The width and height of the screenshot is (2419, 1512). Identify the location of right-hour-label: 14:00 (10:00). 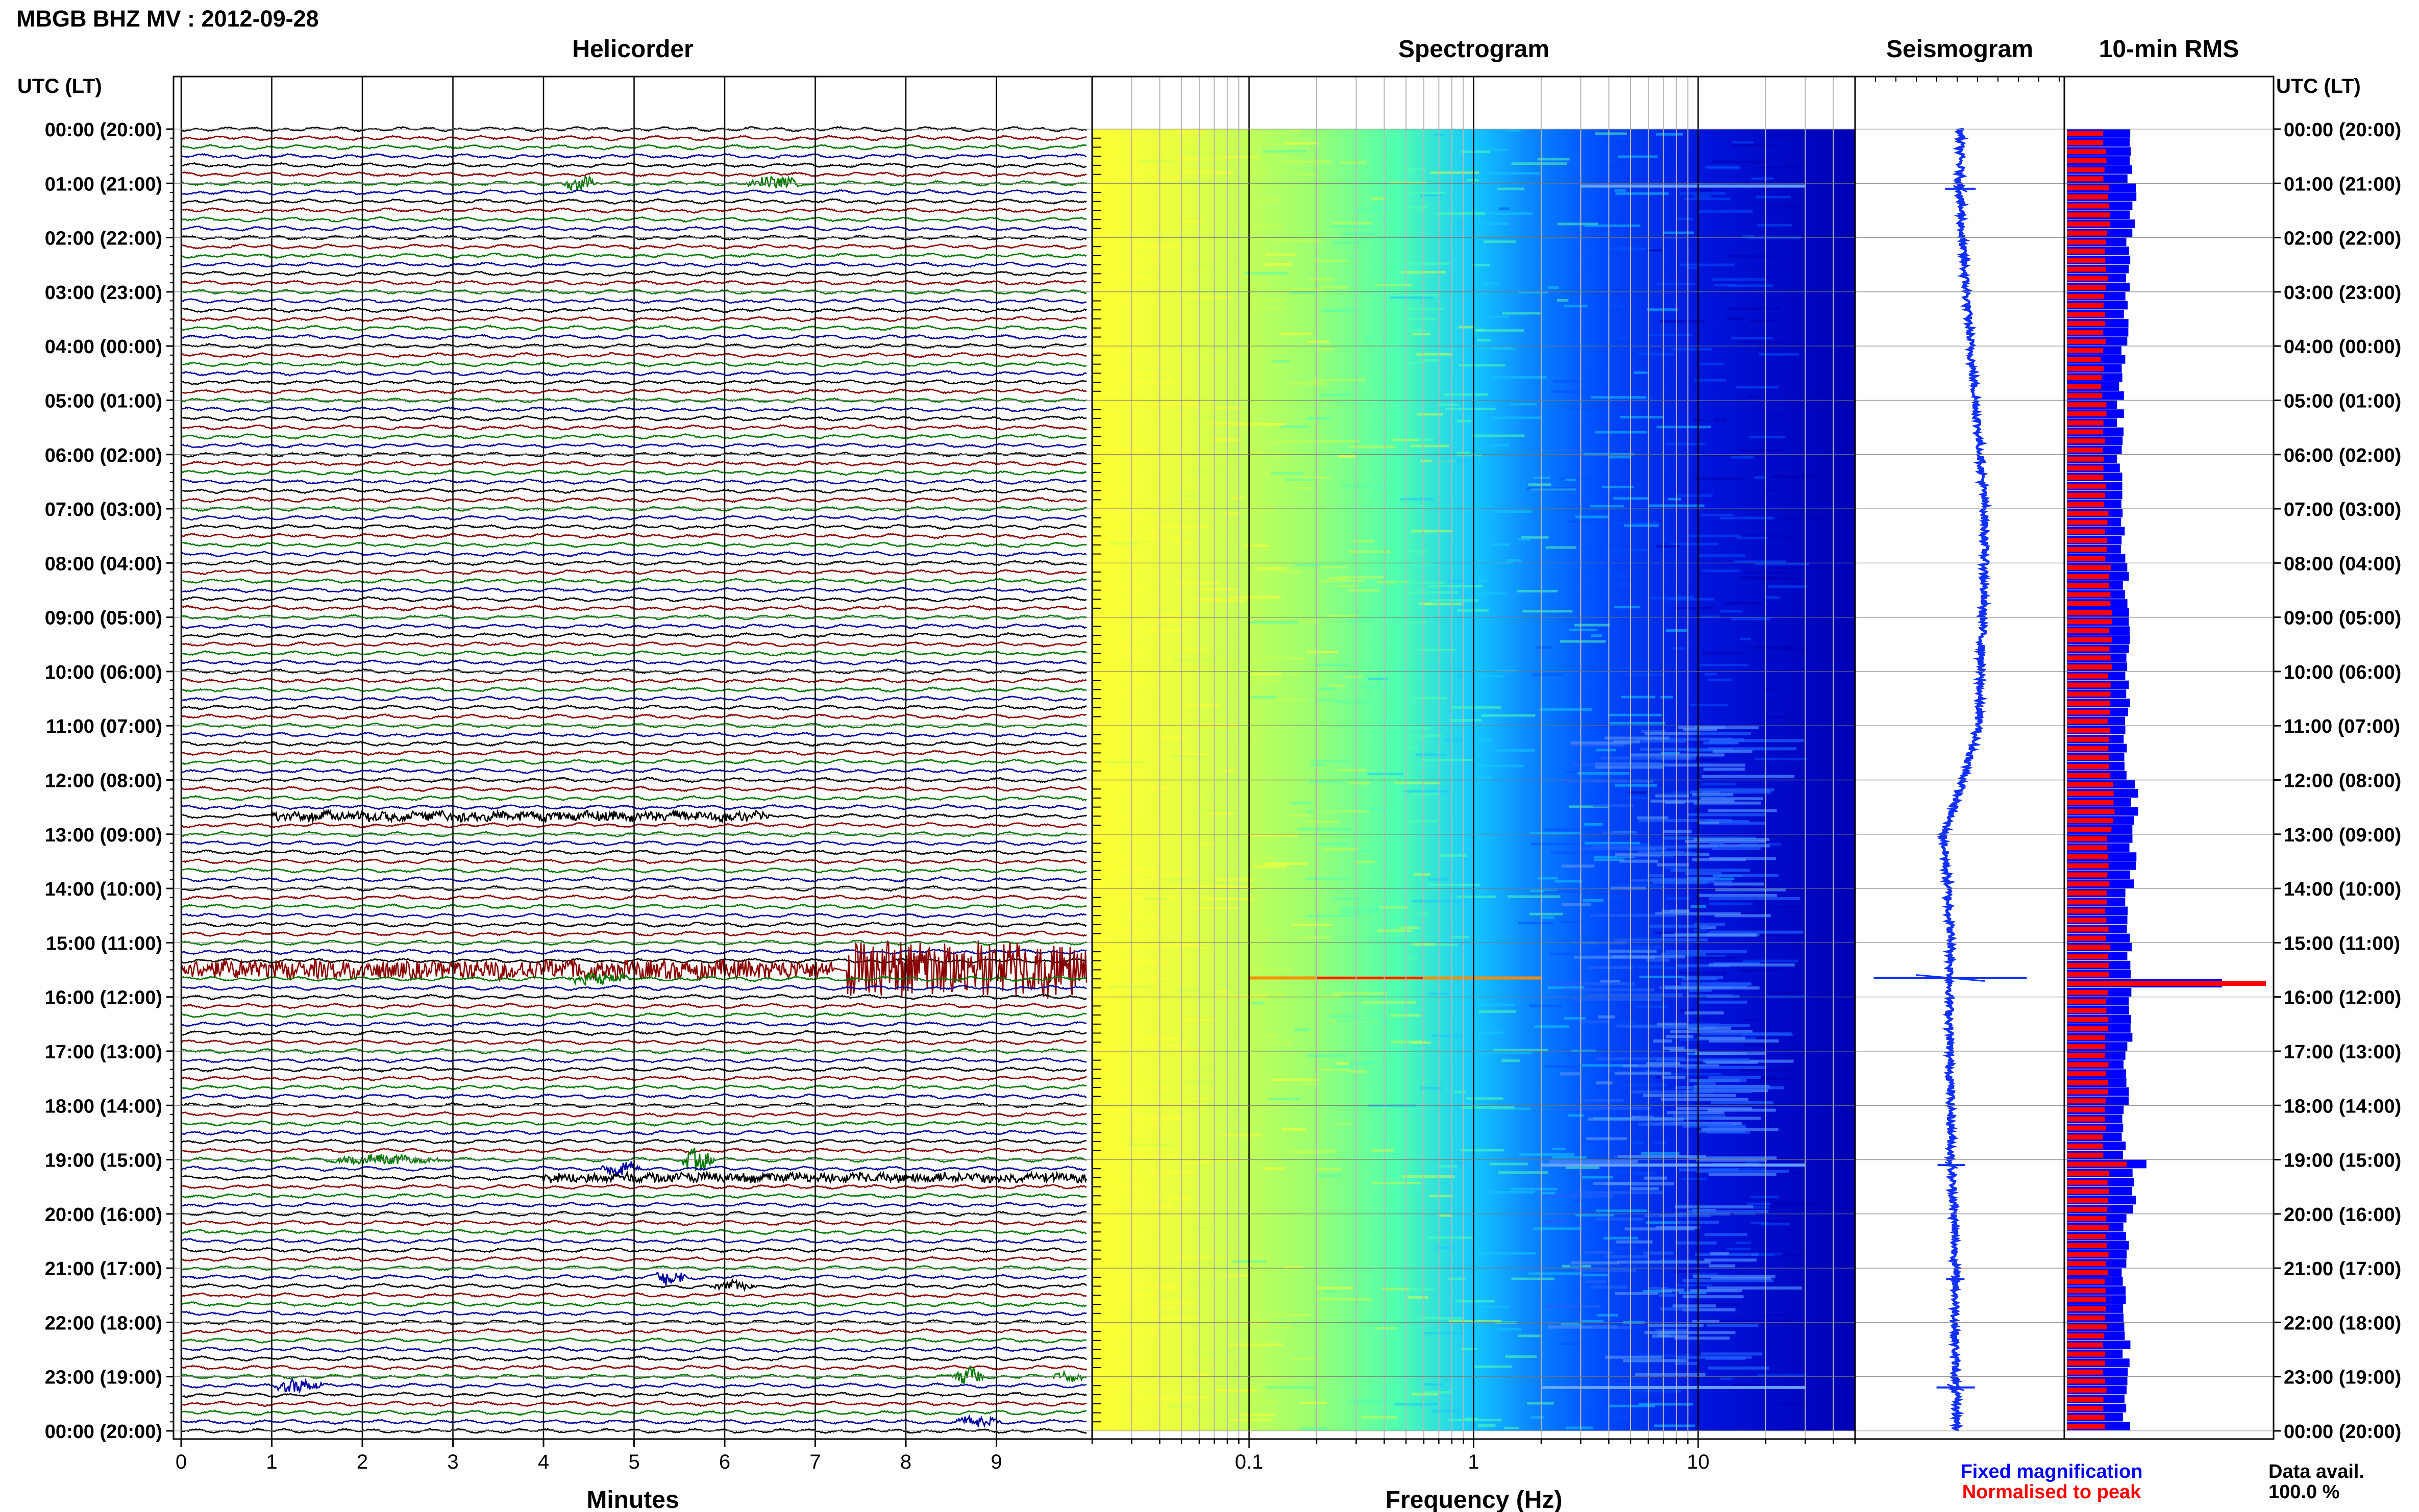
(2342, 889).